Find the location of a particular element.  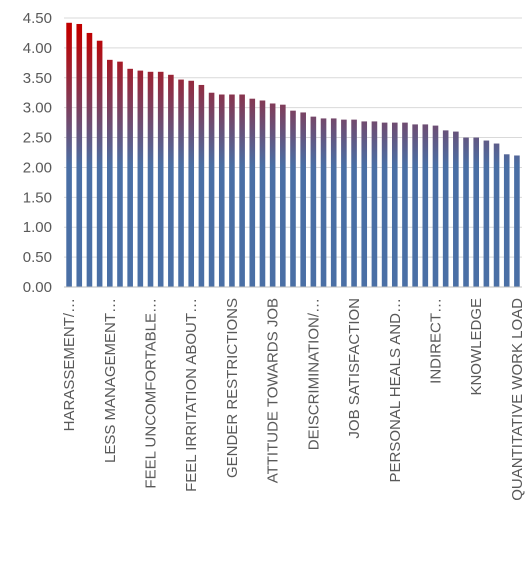

x-tick-label: ATTITUDE TOWARDS JOB is located at coordinates (273, 390).